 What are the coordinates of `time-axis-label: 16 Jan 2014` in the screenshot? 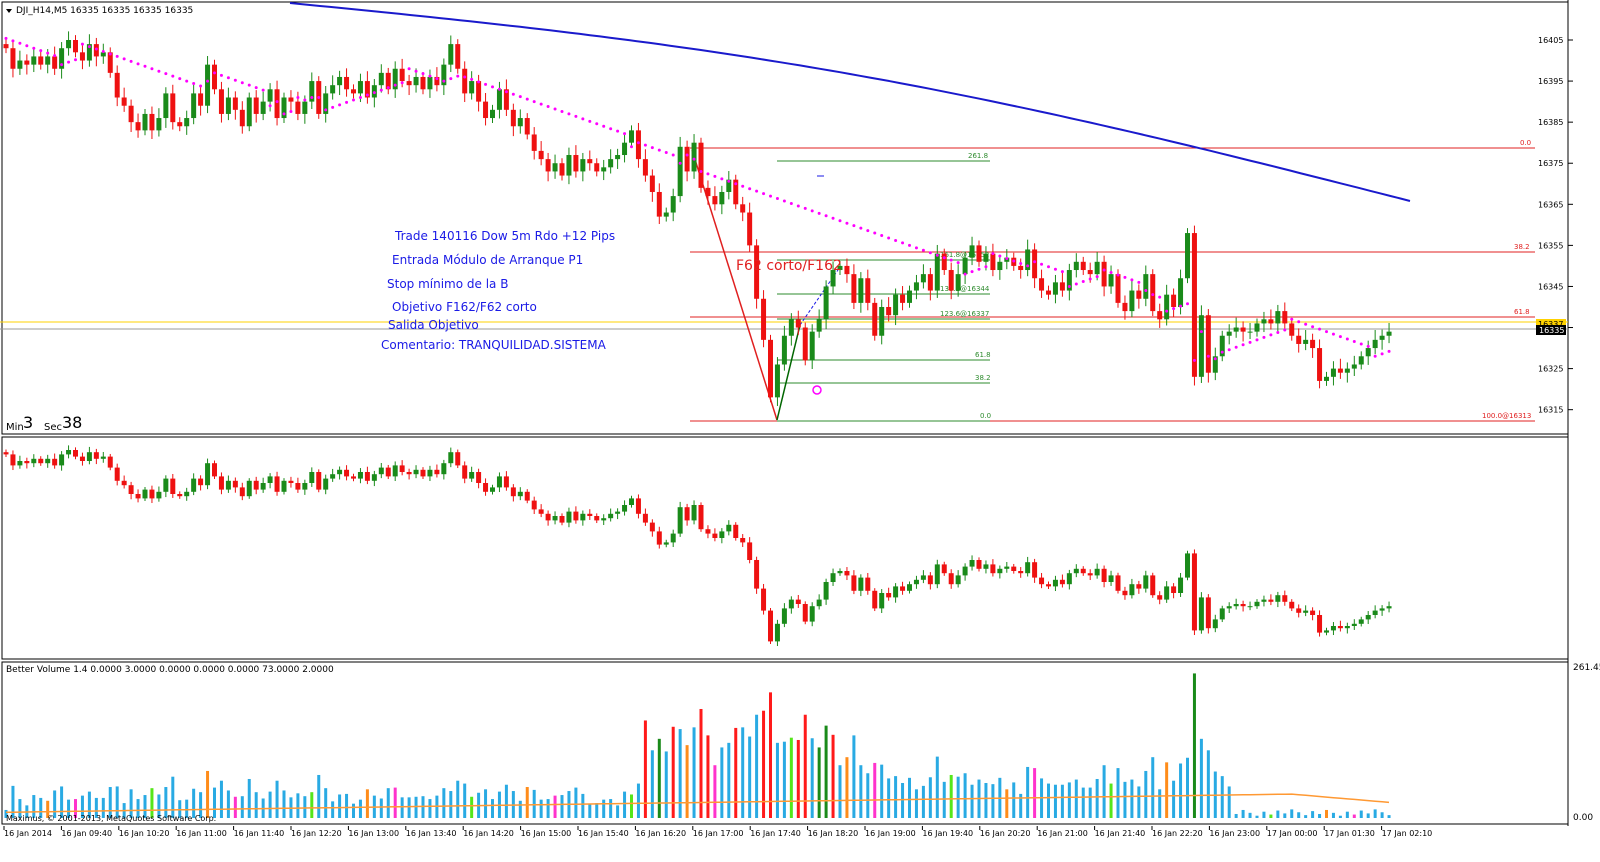 It's located at (28, 833).